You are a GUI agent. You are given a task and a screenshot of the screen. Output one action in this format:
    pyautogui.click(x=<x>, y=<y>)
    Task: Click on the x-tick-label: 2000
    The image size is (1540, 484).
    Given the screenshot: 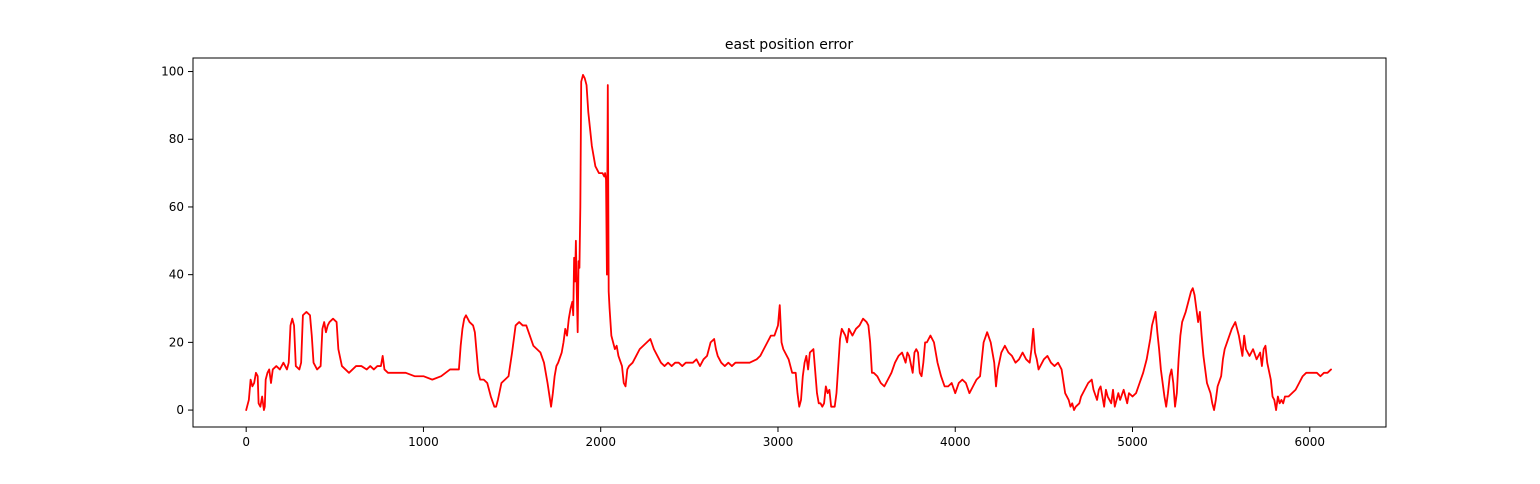 What is the action you would take?
    pyautogui.click(x=600, y=442)
    